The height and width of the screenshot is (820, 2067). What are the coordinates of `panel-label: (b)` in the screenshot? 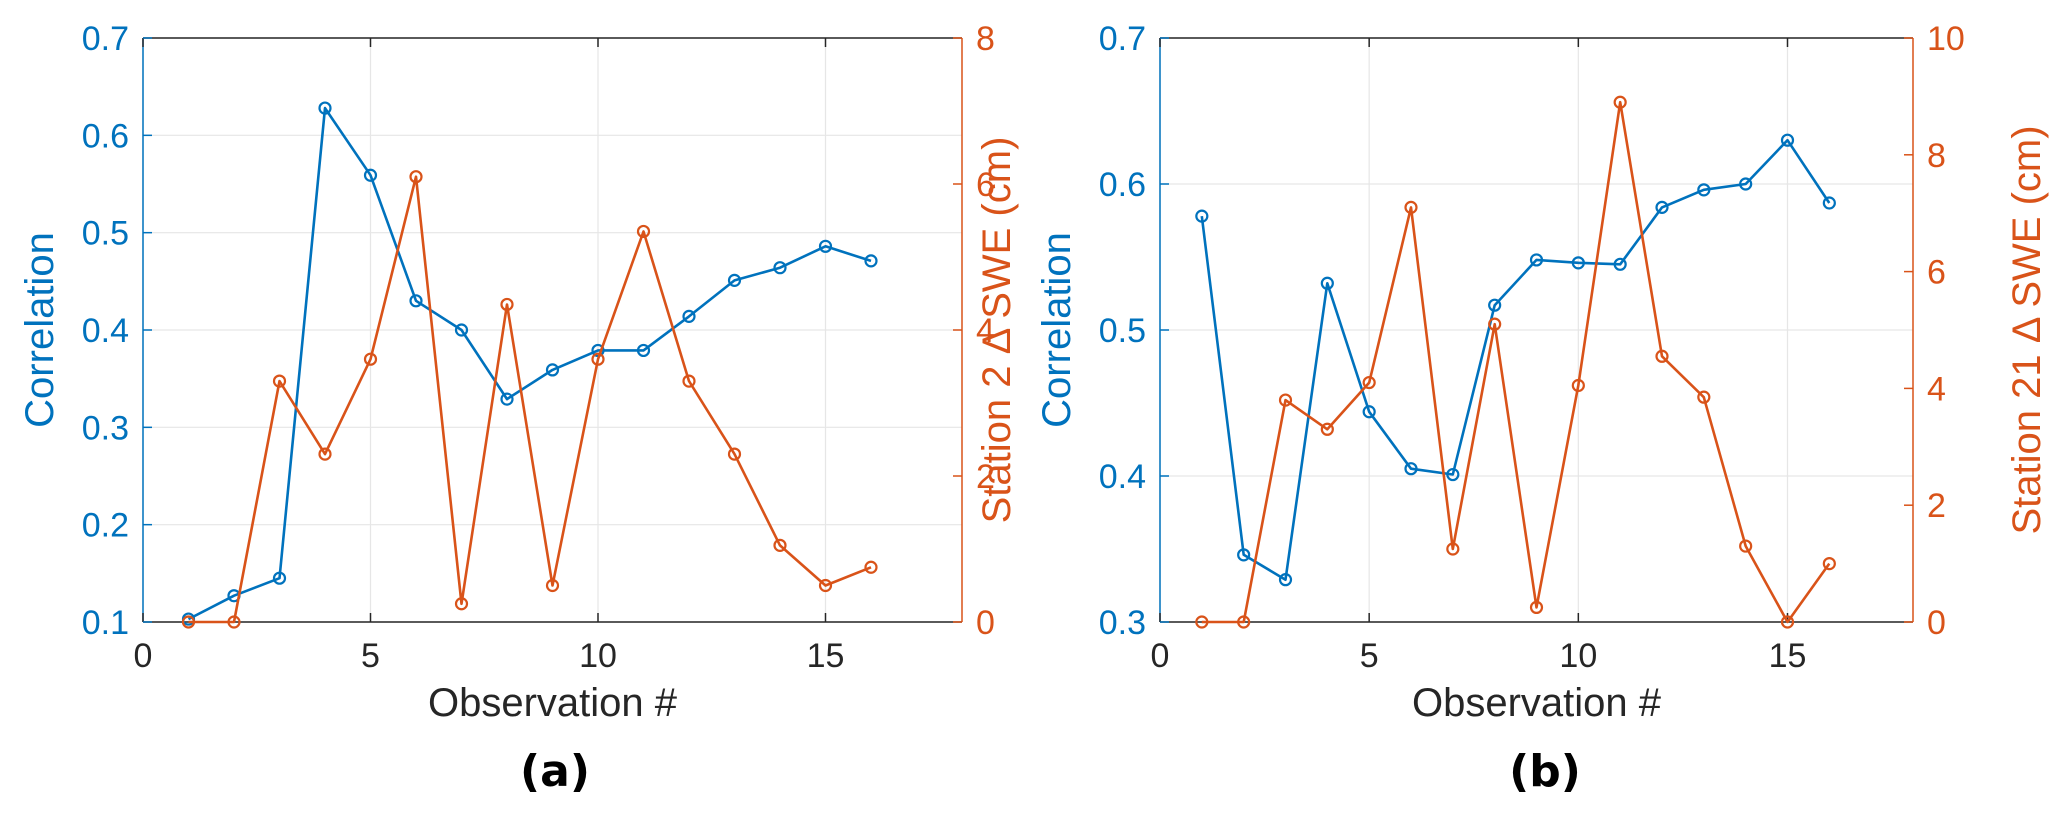 It's located at (1545, 771).